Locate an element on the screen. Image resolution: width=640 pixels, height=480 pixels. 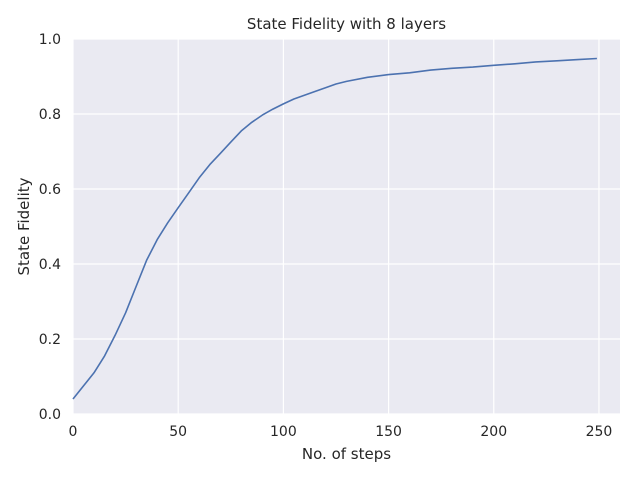
y-tick-label: 0.0 is located at coordinates (50, 415).